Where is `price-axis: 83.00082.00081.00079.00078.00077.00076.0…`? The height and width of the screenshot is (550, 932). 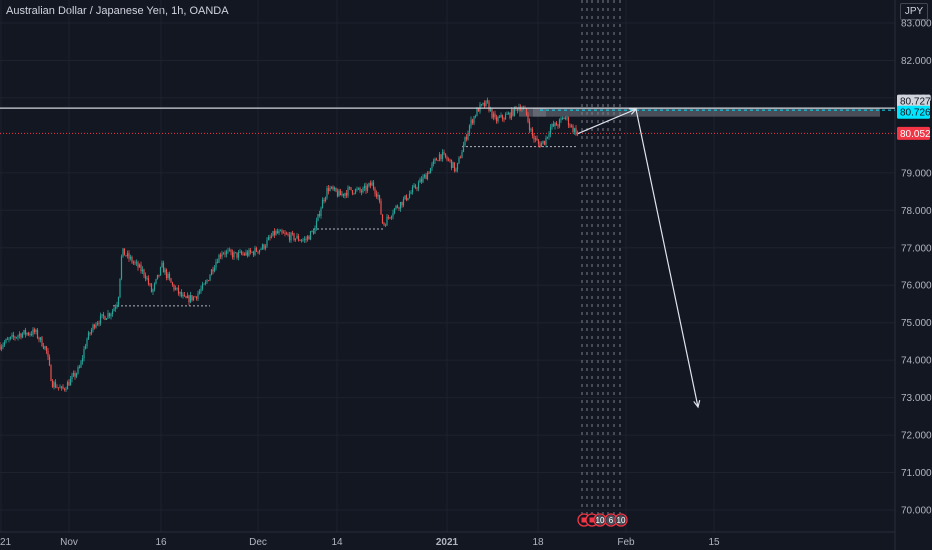
price-axis: 83.00082.00081.00079.00078.00077.00076.0… is located at coordinates (916, 268).